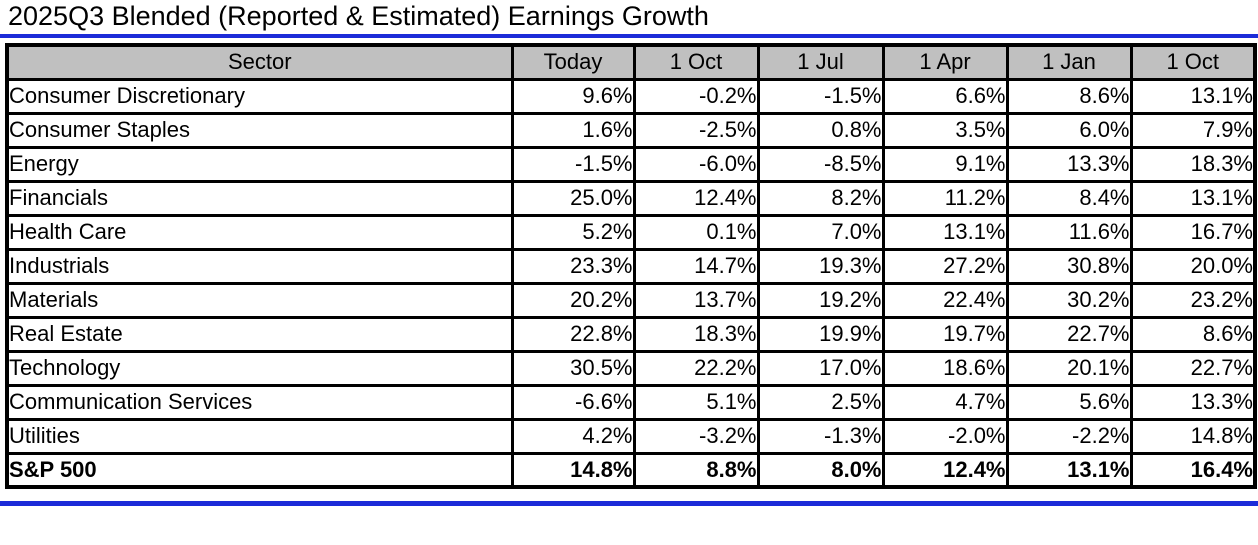 This screenshot has height=545, width=1258. I want to click on value-cell: -2.2%, so click(1069, 436).